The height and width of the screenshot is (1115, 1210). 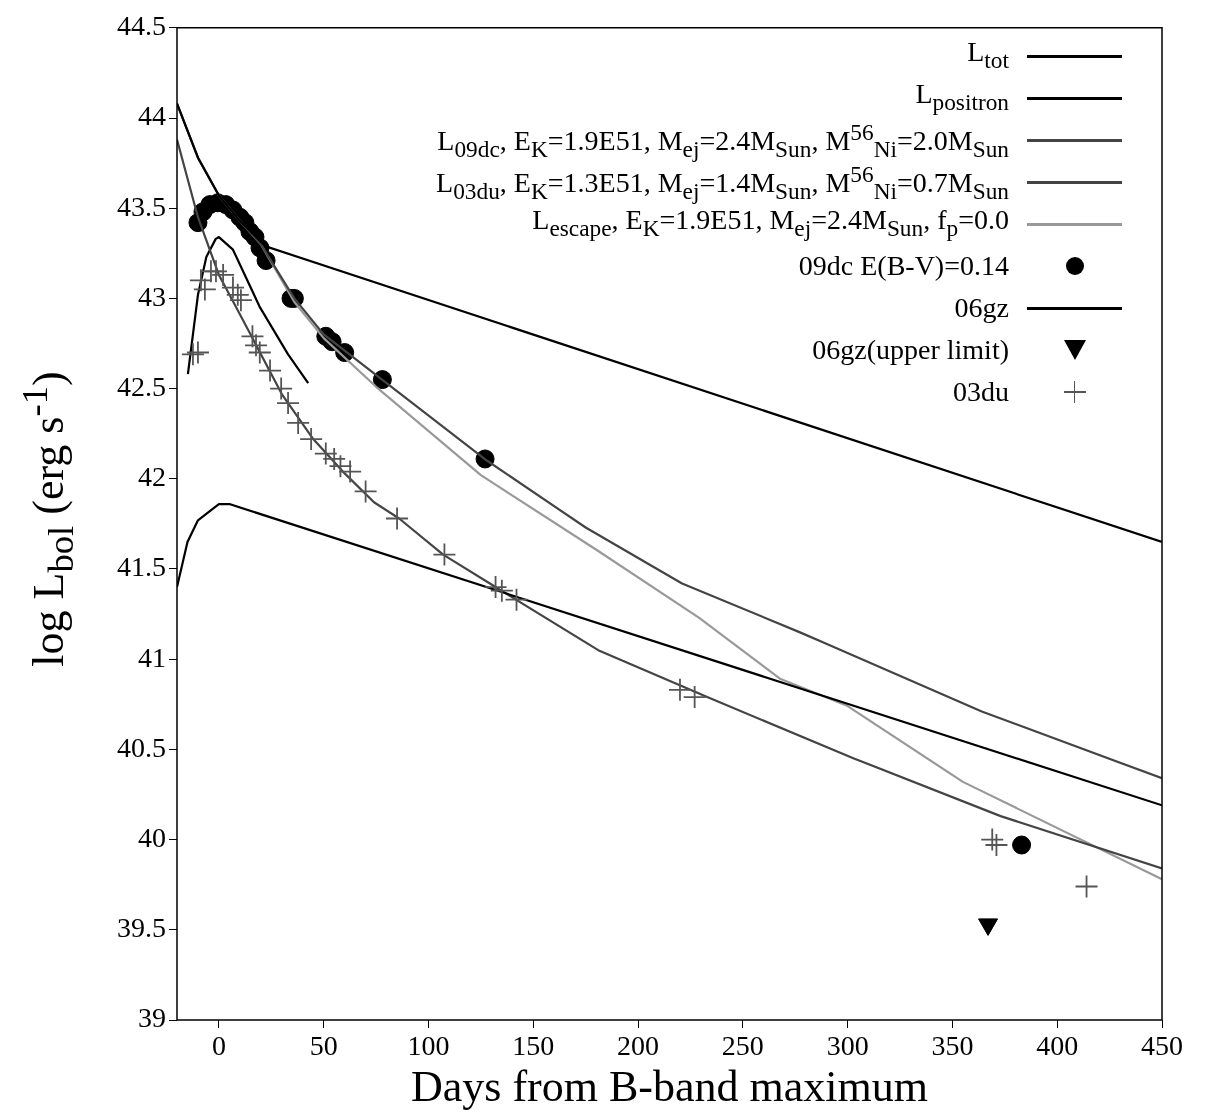 What do you see at coordinates (770, 222) in the screenshot?
I see `text: L$_{escape}$, E$_{K}$=1.9E51, M$_{ej}$=2.4M$_{Sun}$, f$_{p}$=0.0` at bounding box center [770, 222].